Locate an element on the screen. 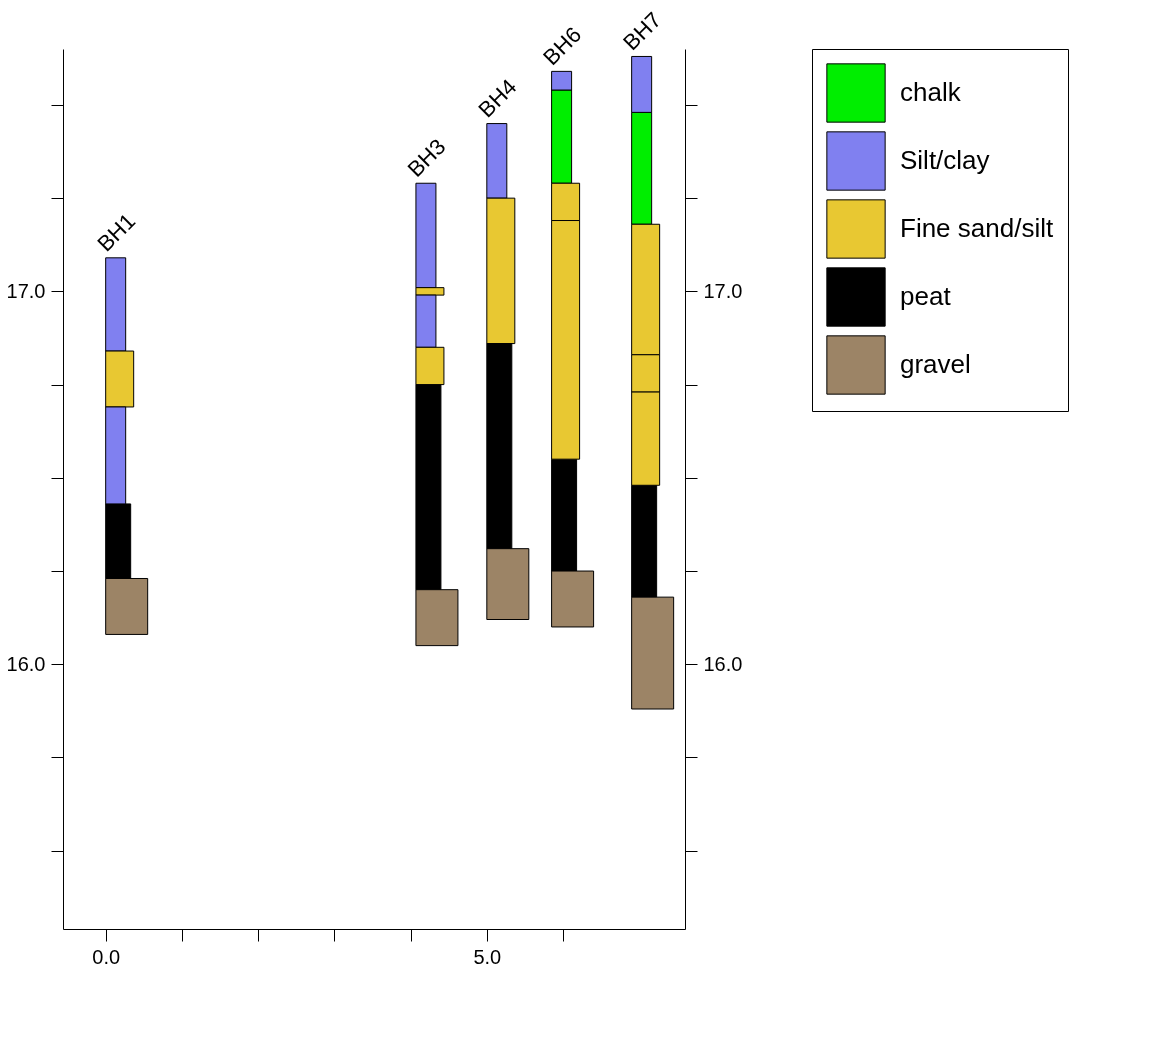 The height and width of the screenshot is (1054, 1176). x-tick-label: 5.0 is located at coordinates (487, 956).